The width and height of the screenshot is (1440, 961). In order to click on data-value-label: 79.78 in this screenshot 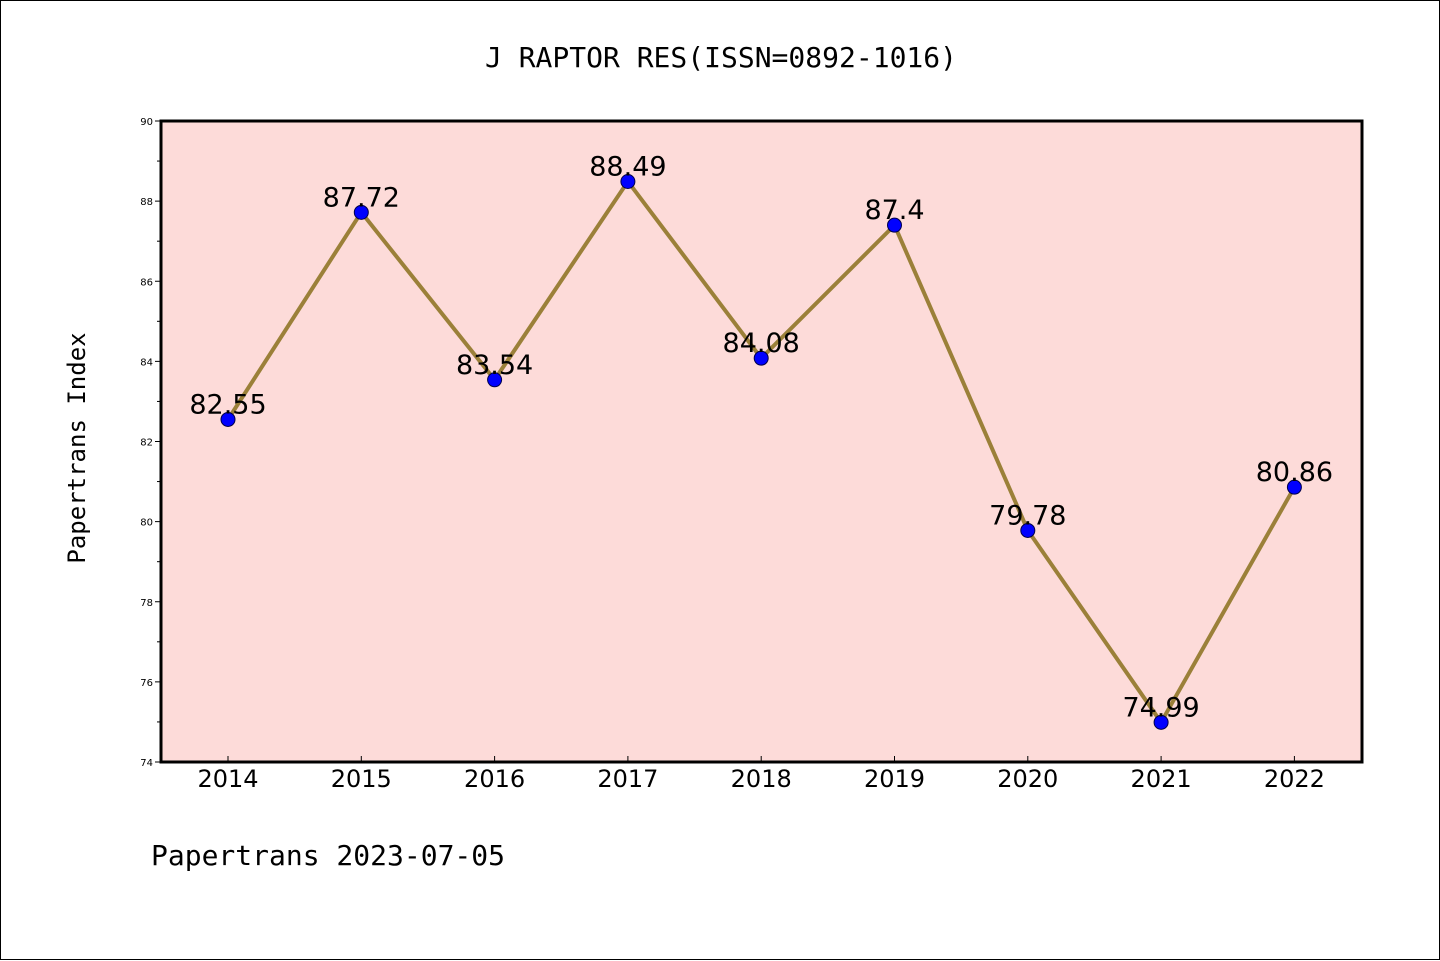, I will do `click(1027, 515)`.